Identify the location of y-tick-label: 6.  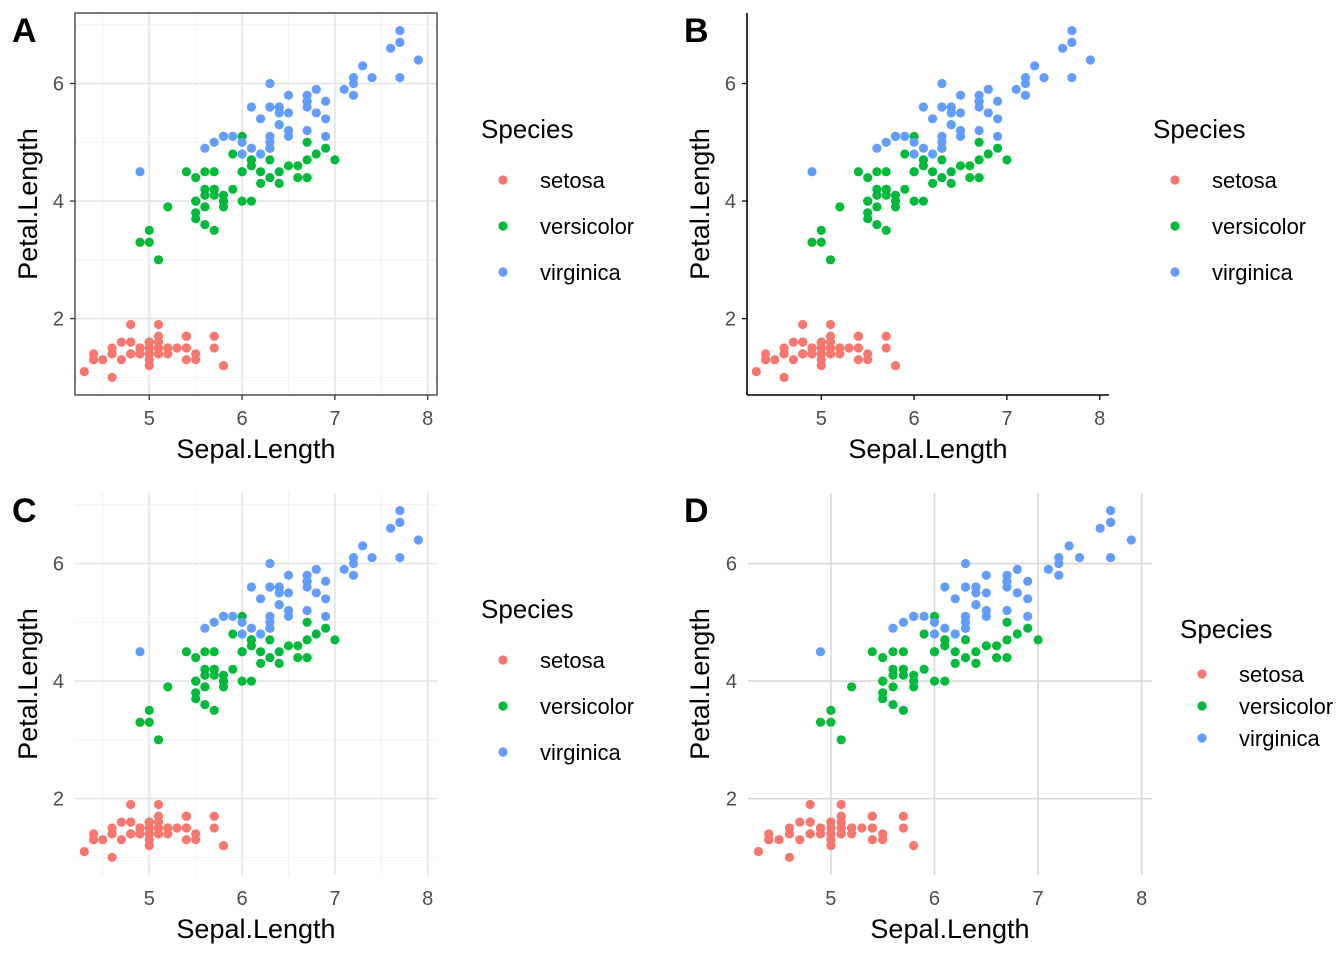
(731, 565).